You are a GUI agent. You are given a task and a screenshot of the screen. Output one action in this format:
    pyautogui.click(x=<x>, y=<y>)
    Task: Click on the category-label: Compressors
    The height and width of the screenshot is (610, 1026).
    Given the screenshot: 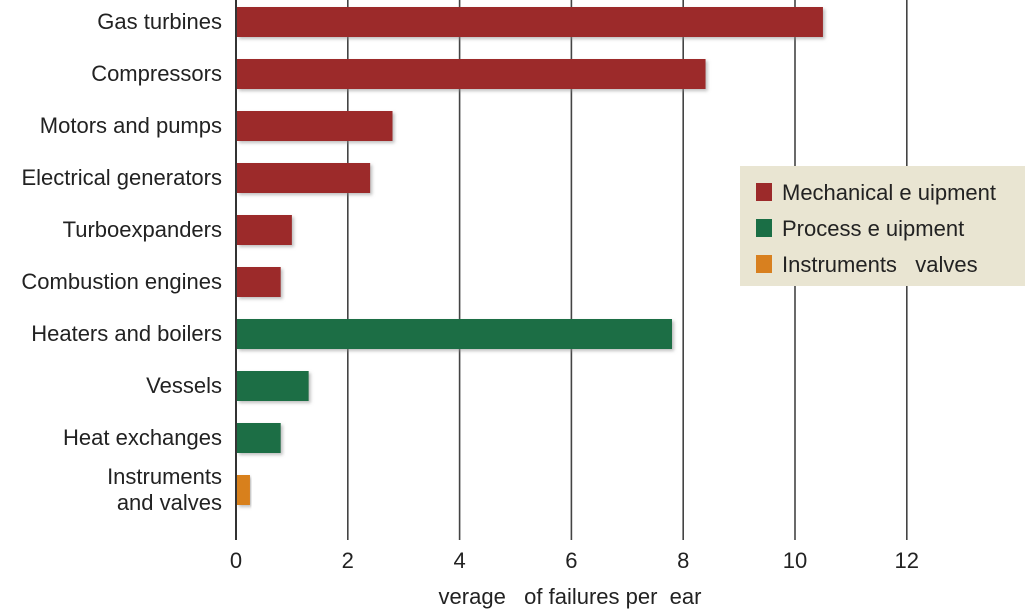 What is the action you would take?
    pyautogui.click(x=156, y=73)
    